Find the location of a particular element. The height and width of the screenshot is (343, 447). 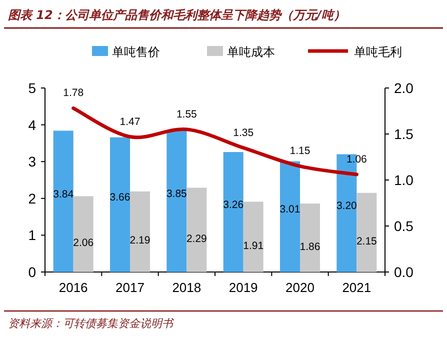

text: 资料来源：可转债募集资金说明书 is located at coordinates (91, 323).